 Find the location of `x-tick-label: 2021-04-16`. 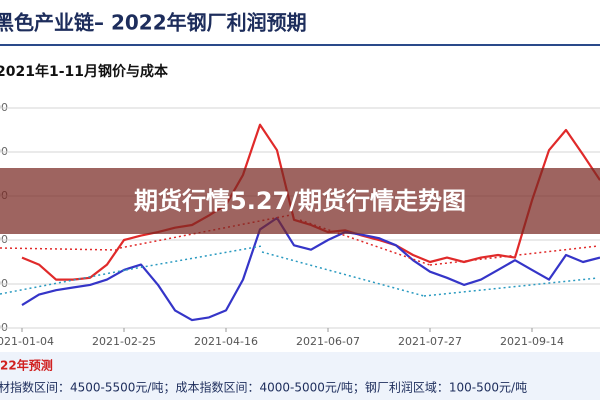

x-tick-label: 2021-04-16 is located at coordinates (226, 341).